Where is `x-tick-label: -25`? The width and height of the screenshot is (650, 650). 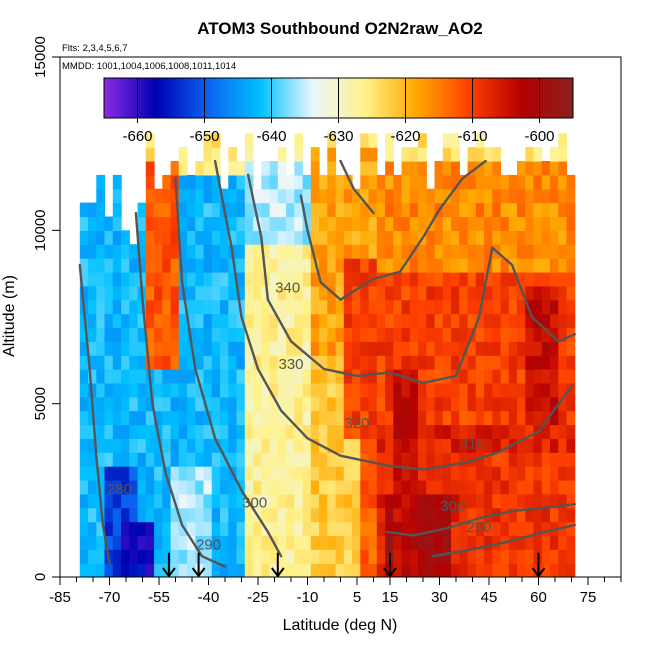 x-tick-label: -25 is located at coordinates (258, 597).